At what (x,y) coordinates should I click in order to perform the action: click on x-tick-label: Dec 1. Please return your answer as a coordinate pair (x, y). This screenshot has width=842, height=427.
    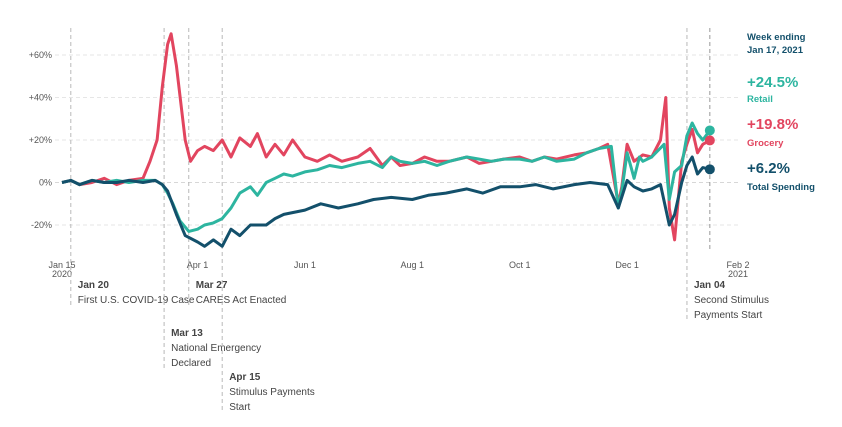
    Looking at the image, I should click on (627, 265).